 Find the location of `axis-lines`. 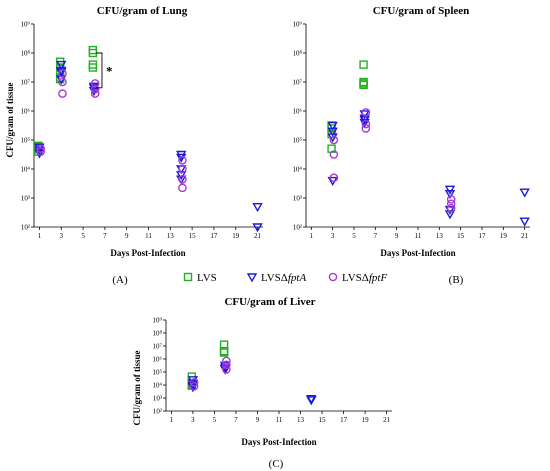

axis-lines is located at coordinates (278, 366).